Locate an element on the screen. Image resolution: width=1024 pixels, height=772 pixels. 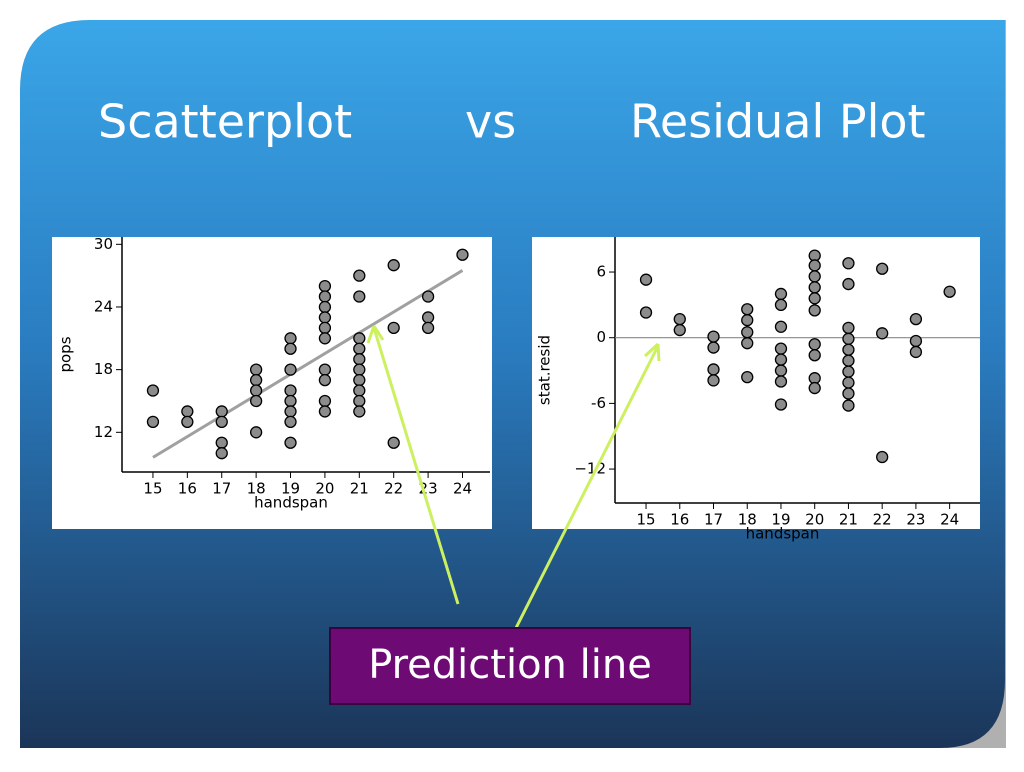
y-tick-label: 0 is located at coordinates (601, 337).